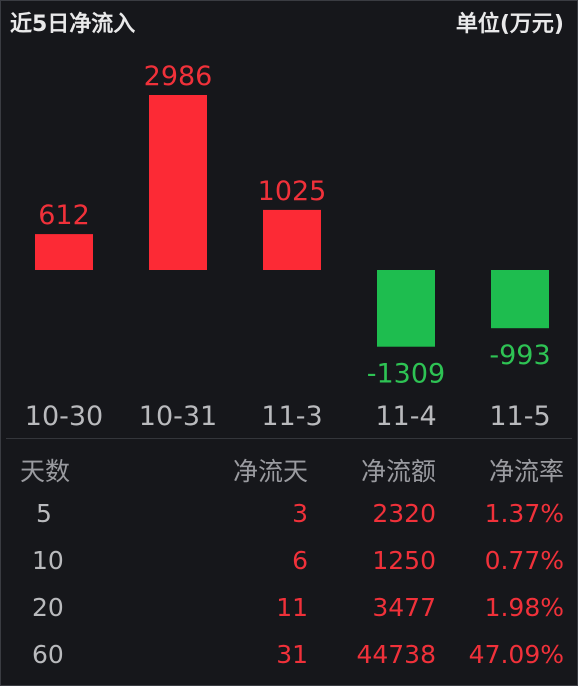 This screenshot has height=686, width=578. Describe the element at coordinates (178, 76) in the screenshot. I see `bar-value-label: 2986` at that location.